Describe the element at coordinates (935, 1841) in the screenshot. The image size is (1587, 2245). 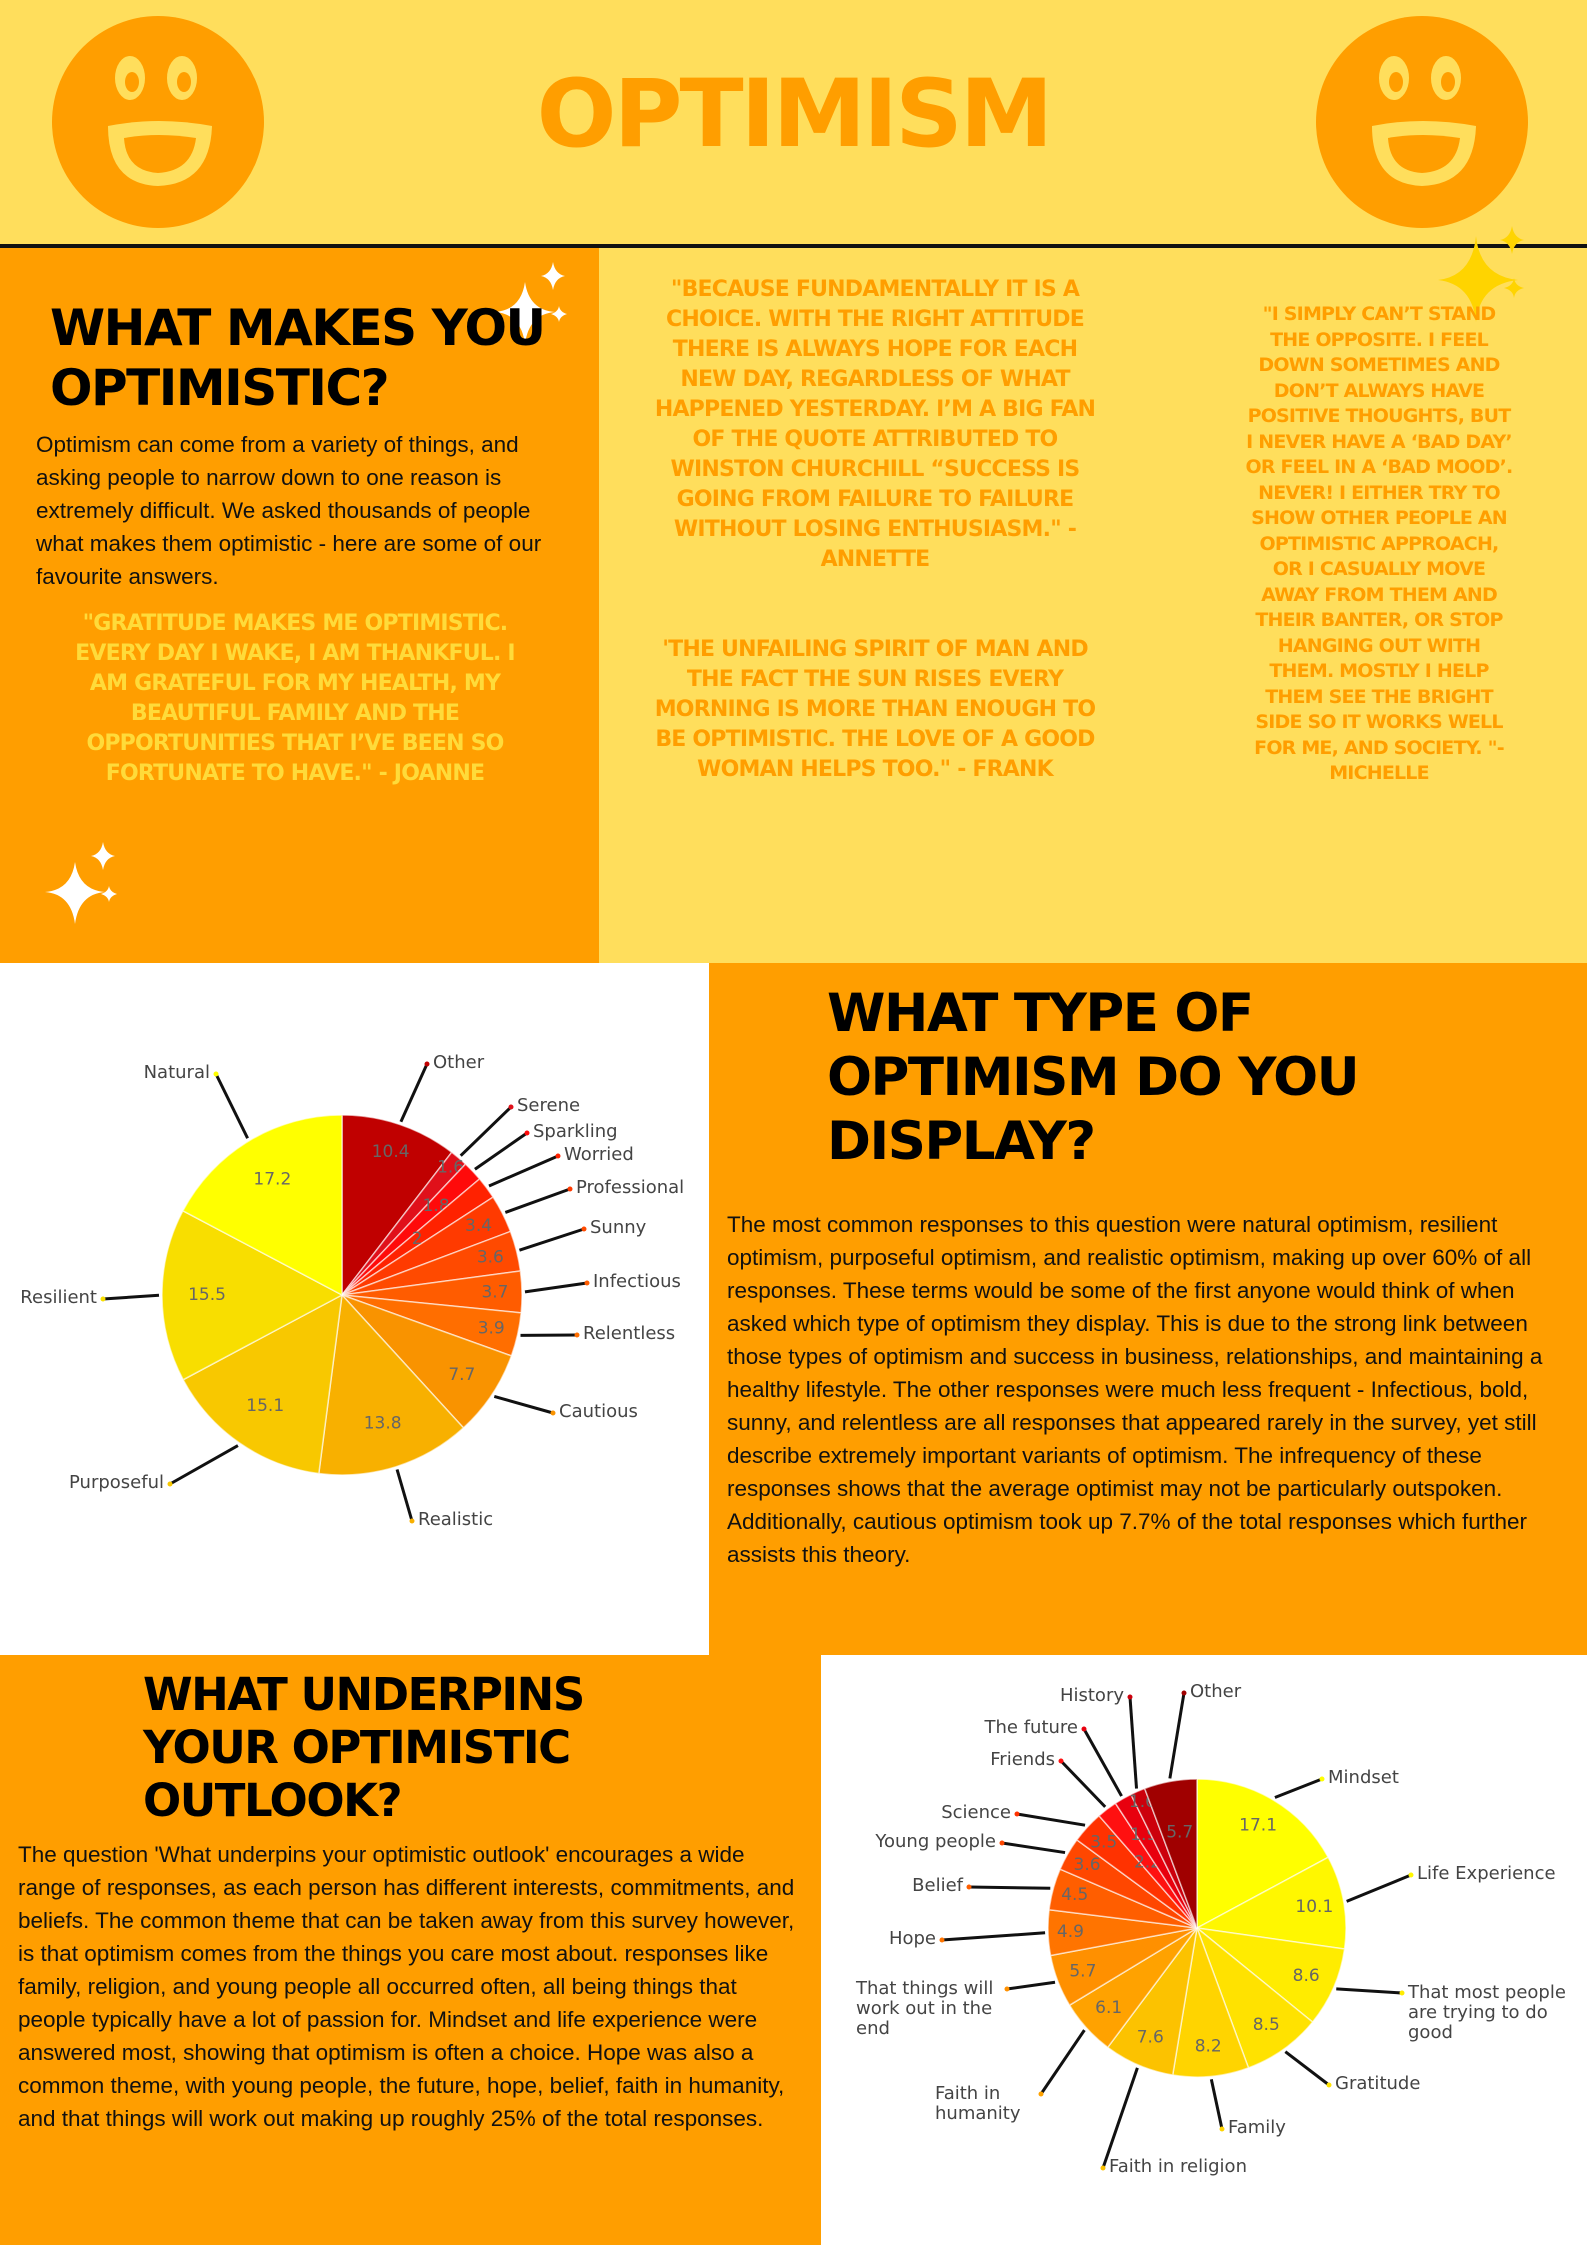
I see `pie-category-label: Young people` at that location.